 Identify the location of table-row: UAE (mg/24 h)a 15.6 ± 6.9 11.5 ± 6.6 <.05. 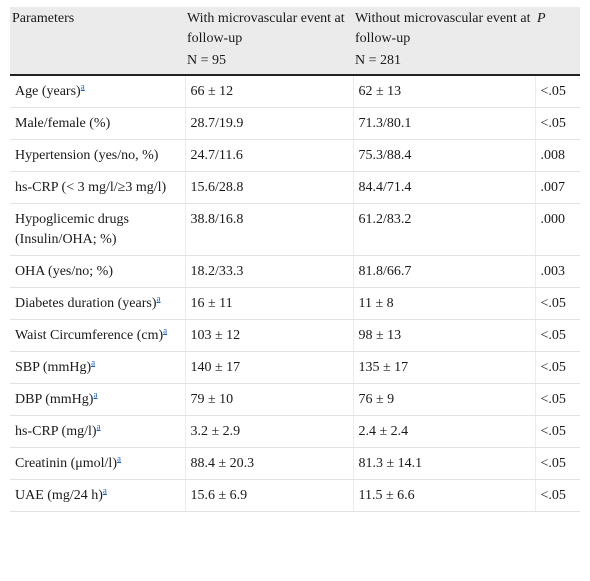
(295, 495).